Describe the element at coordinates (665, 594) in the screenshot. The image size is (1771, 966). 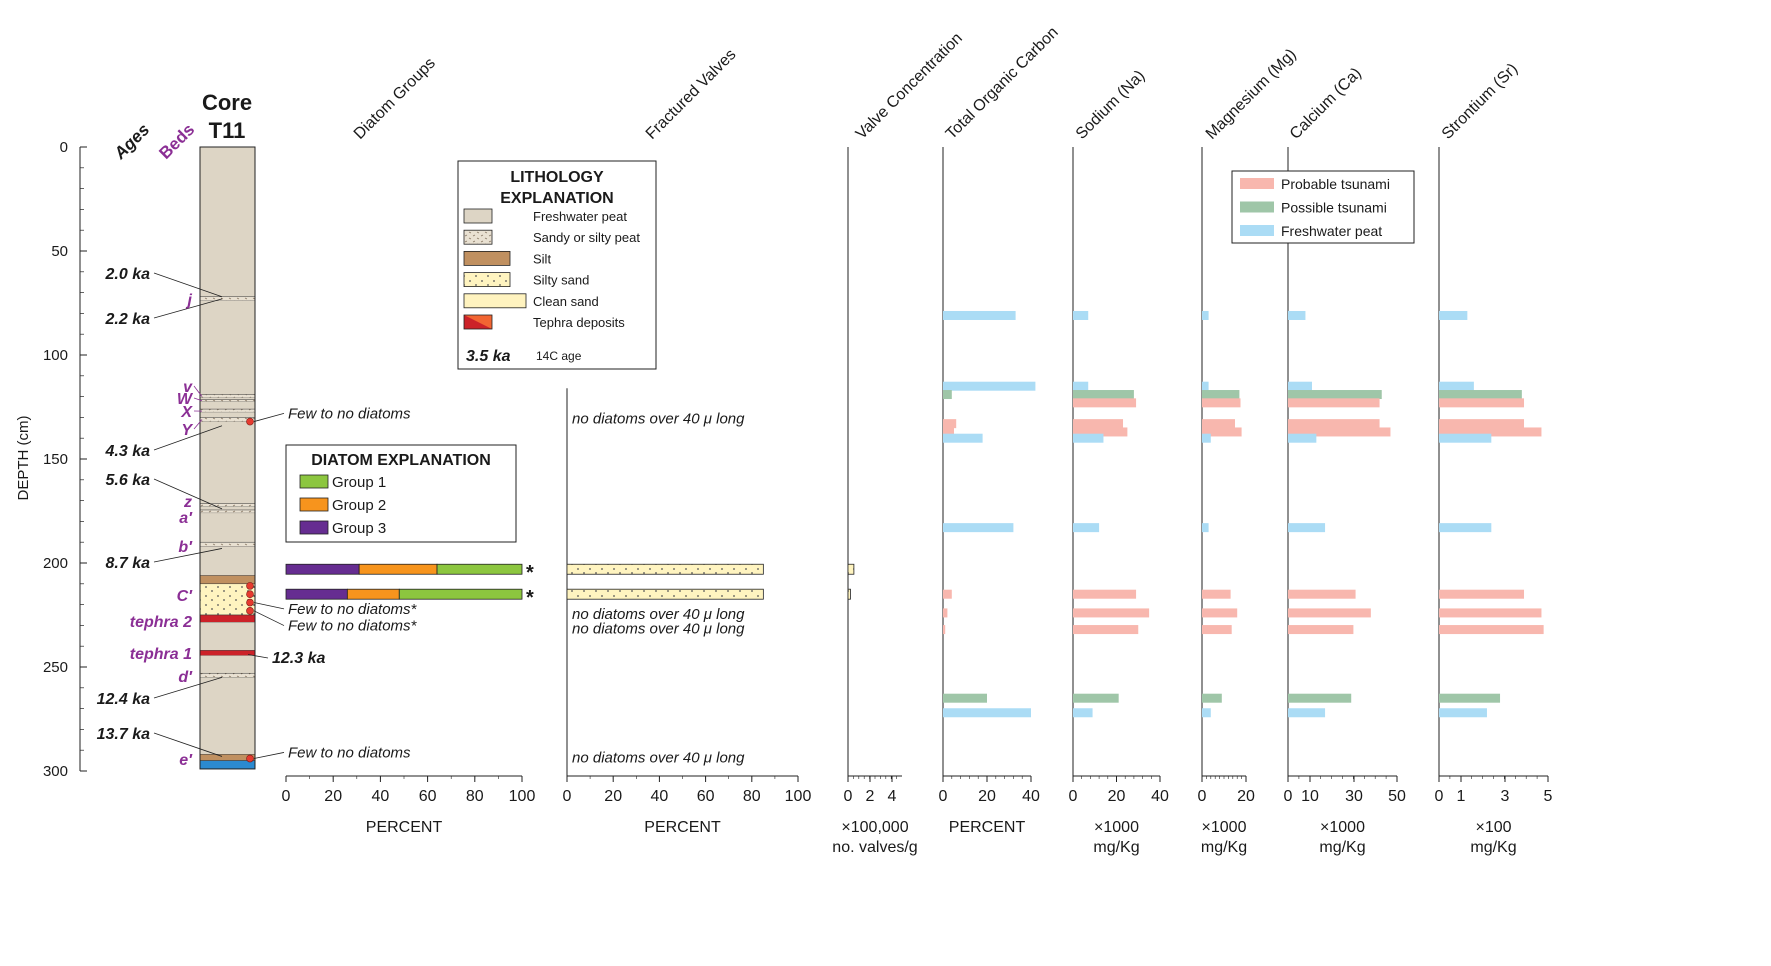
I see `fractured-valves-bar` at that location.